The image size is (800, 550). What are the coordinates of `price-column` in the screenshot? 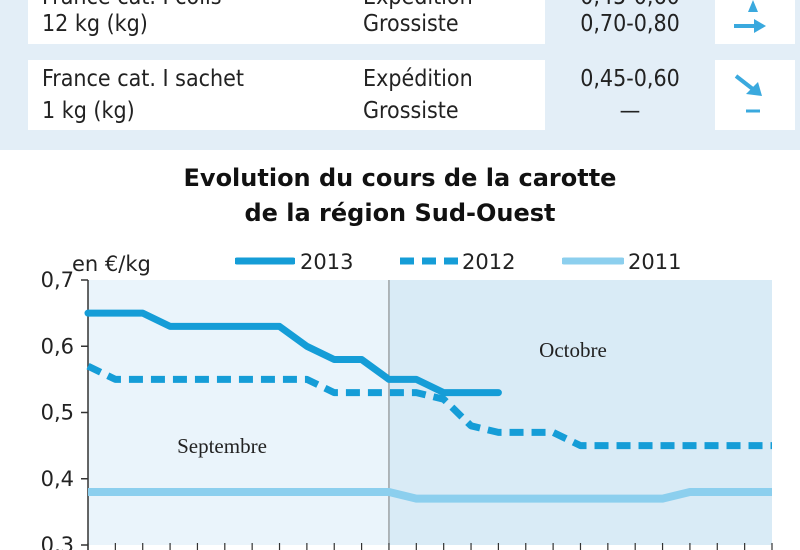 It's located at (630, 65).